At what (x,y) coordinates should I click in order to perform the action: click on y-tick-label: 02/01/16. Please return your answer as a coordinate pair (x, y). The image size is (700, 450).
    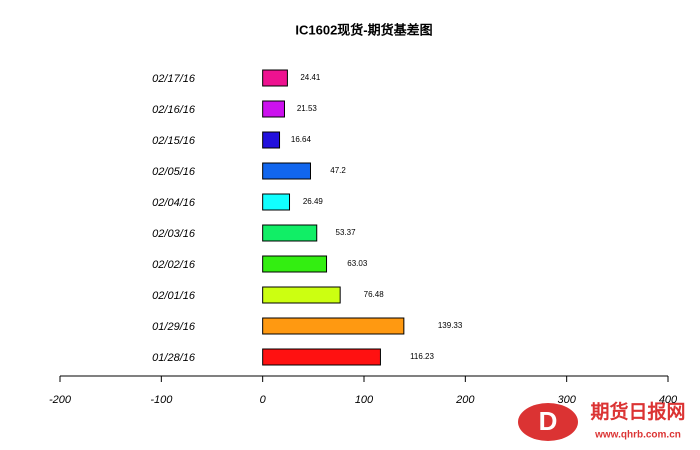
    Looking at the image, I should click on (174, 296).